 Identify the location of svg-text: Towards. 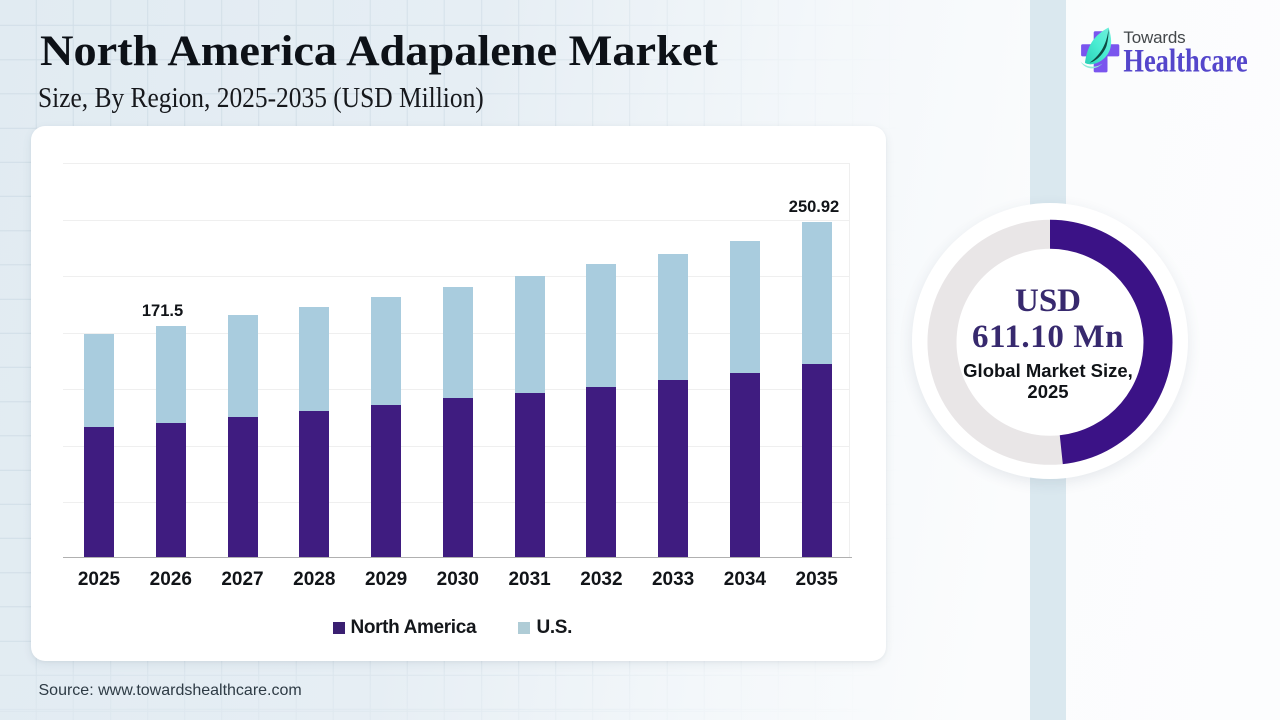
(1154, 37).